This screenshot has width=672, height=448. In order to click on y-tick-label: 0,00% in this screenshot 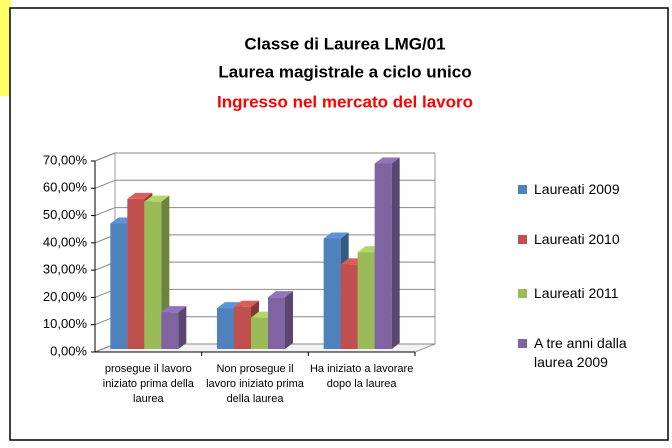, I will do `click(68, 350)`.